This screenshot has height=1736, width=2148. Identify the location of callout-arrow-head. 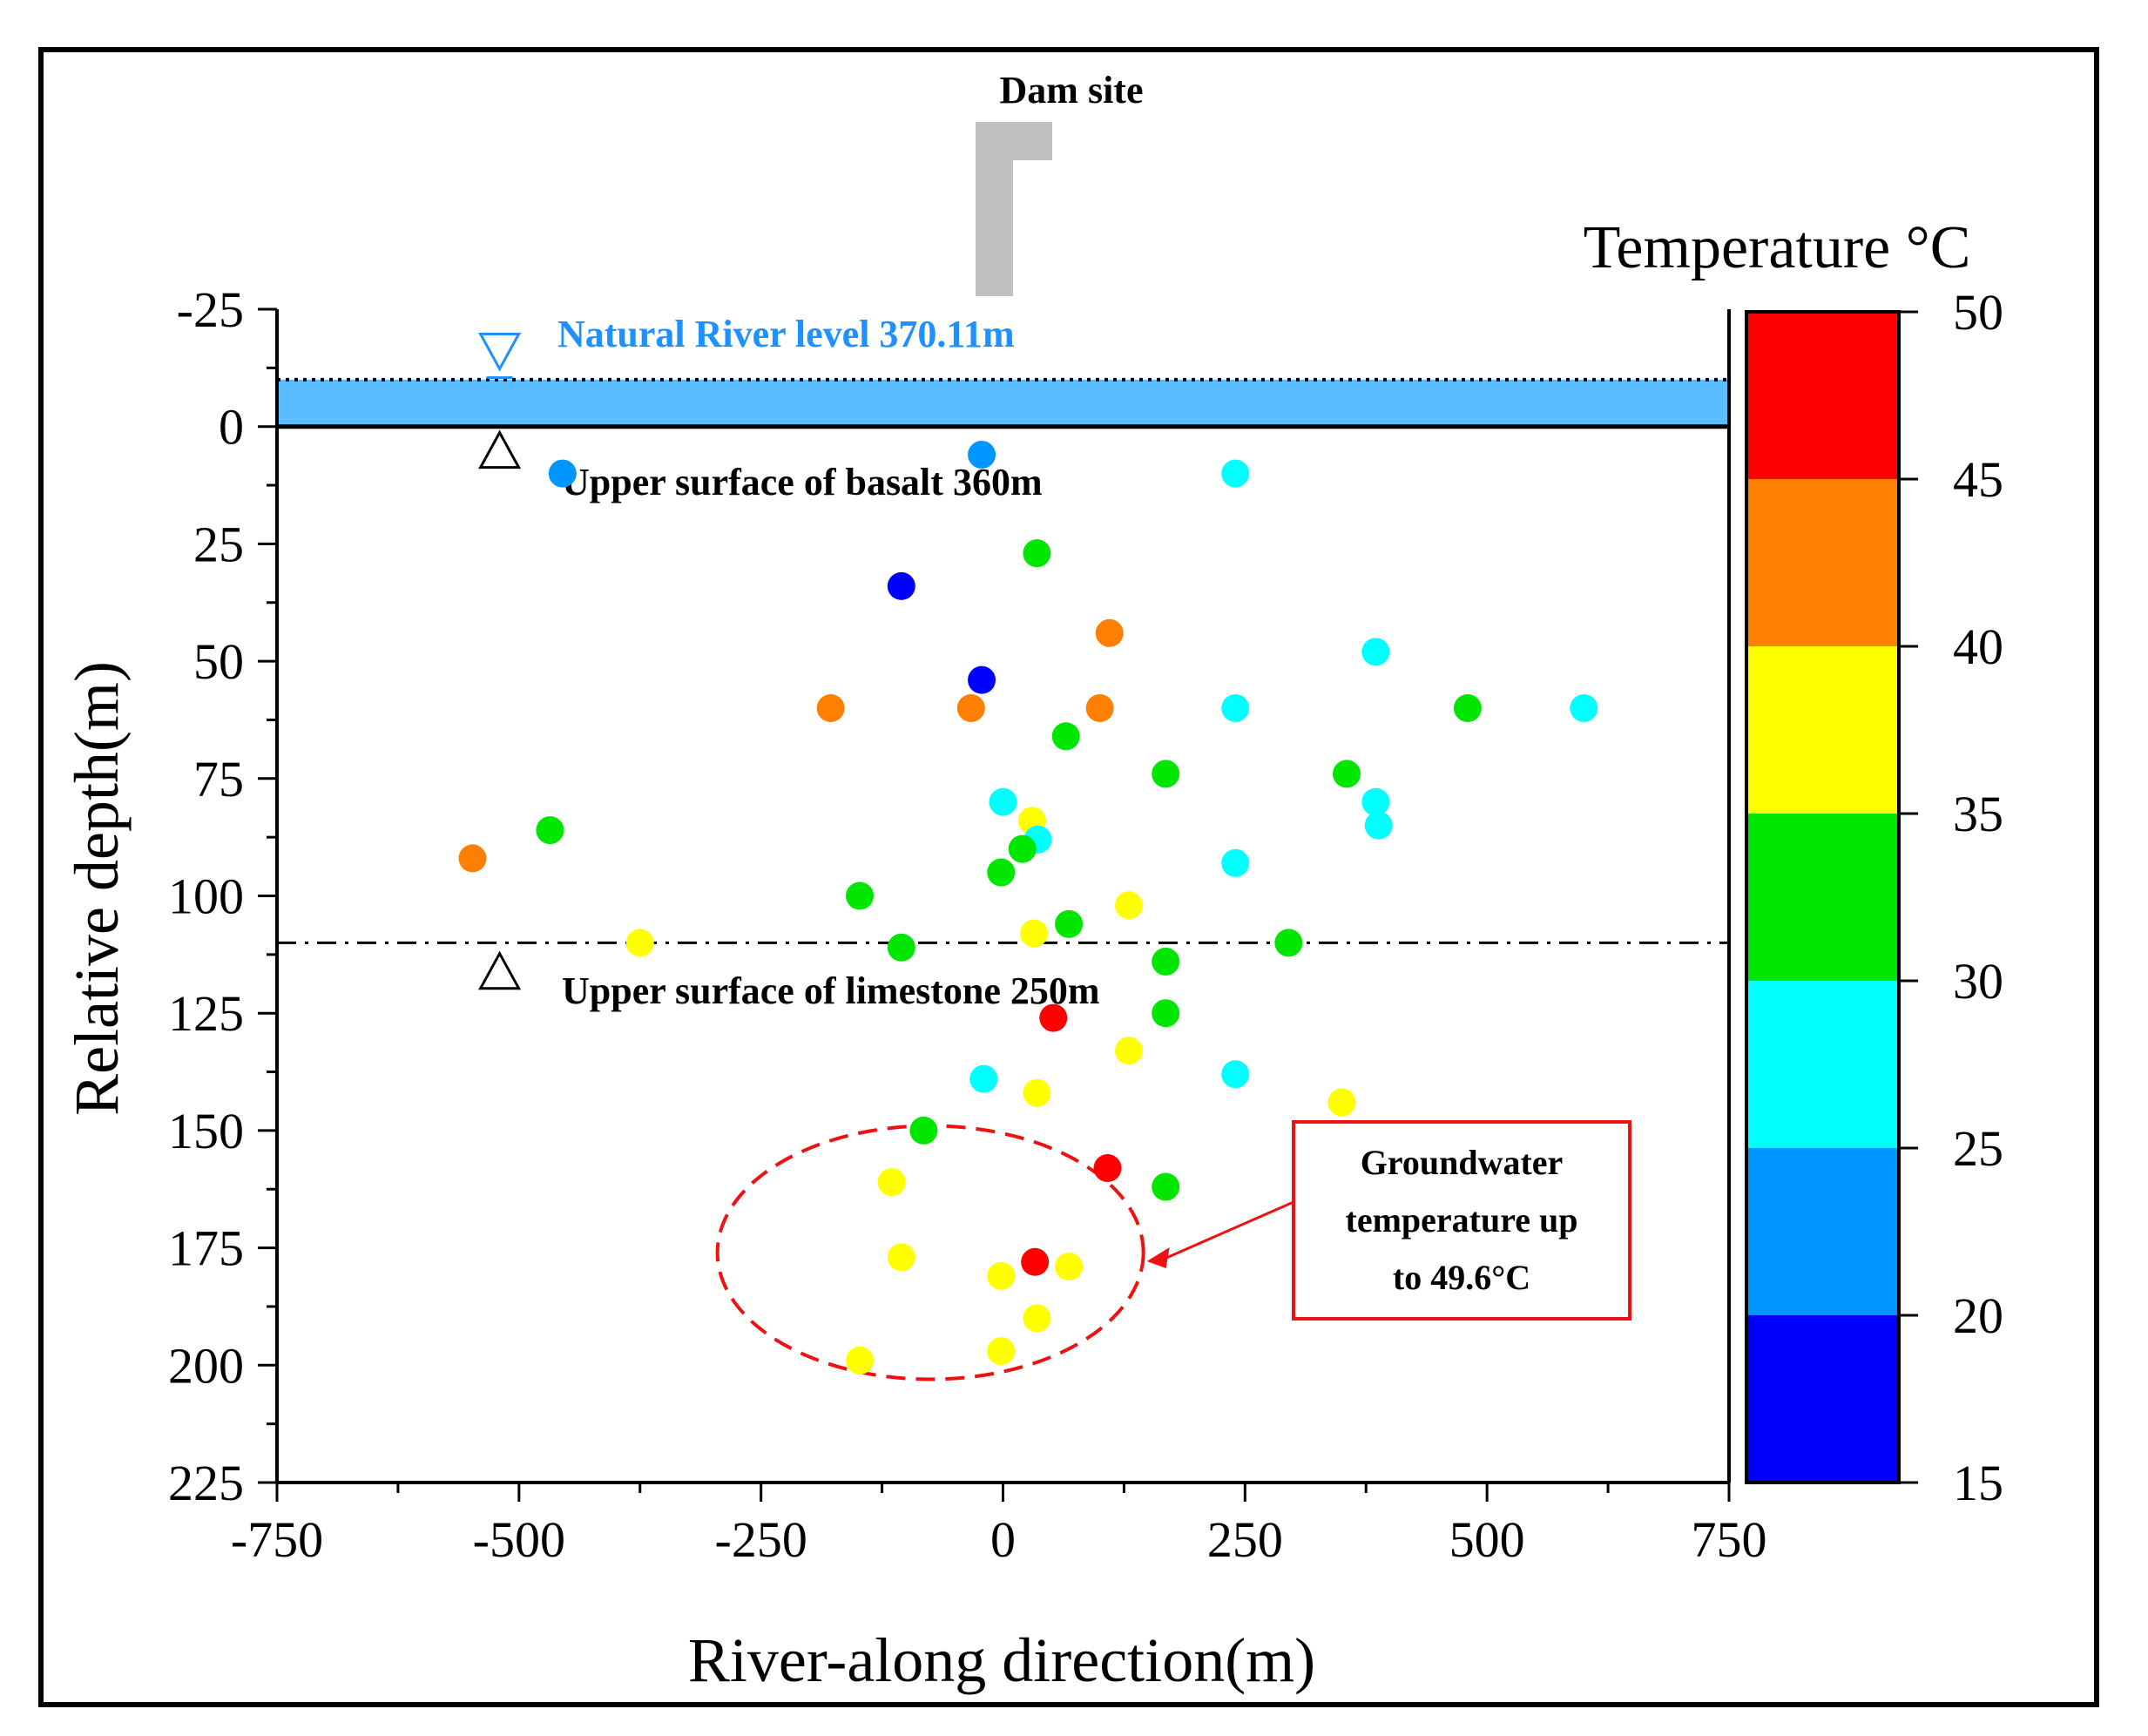
(1158, 1257).